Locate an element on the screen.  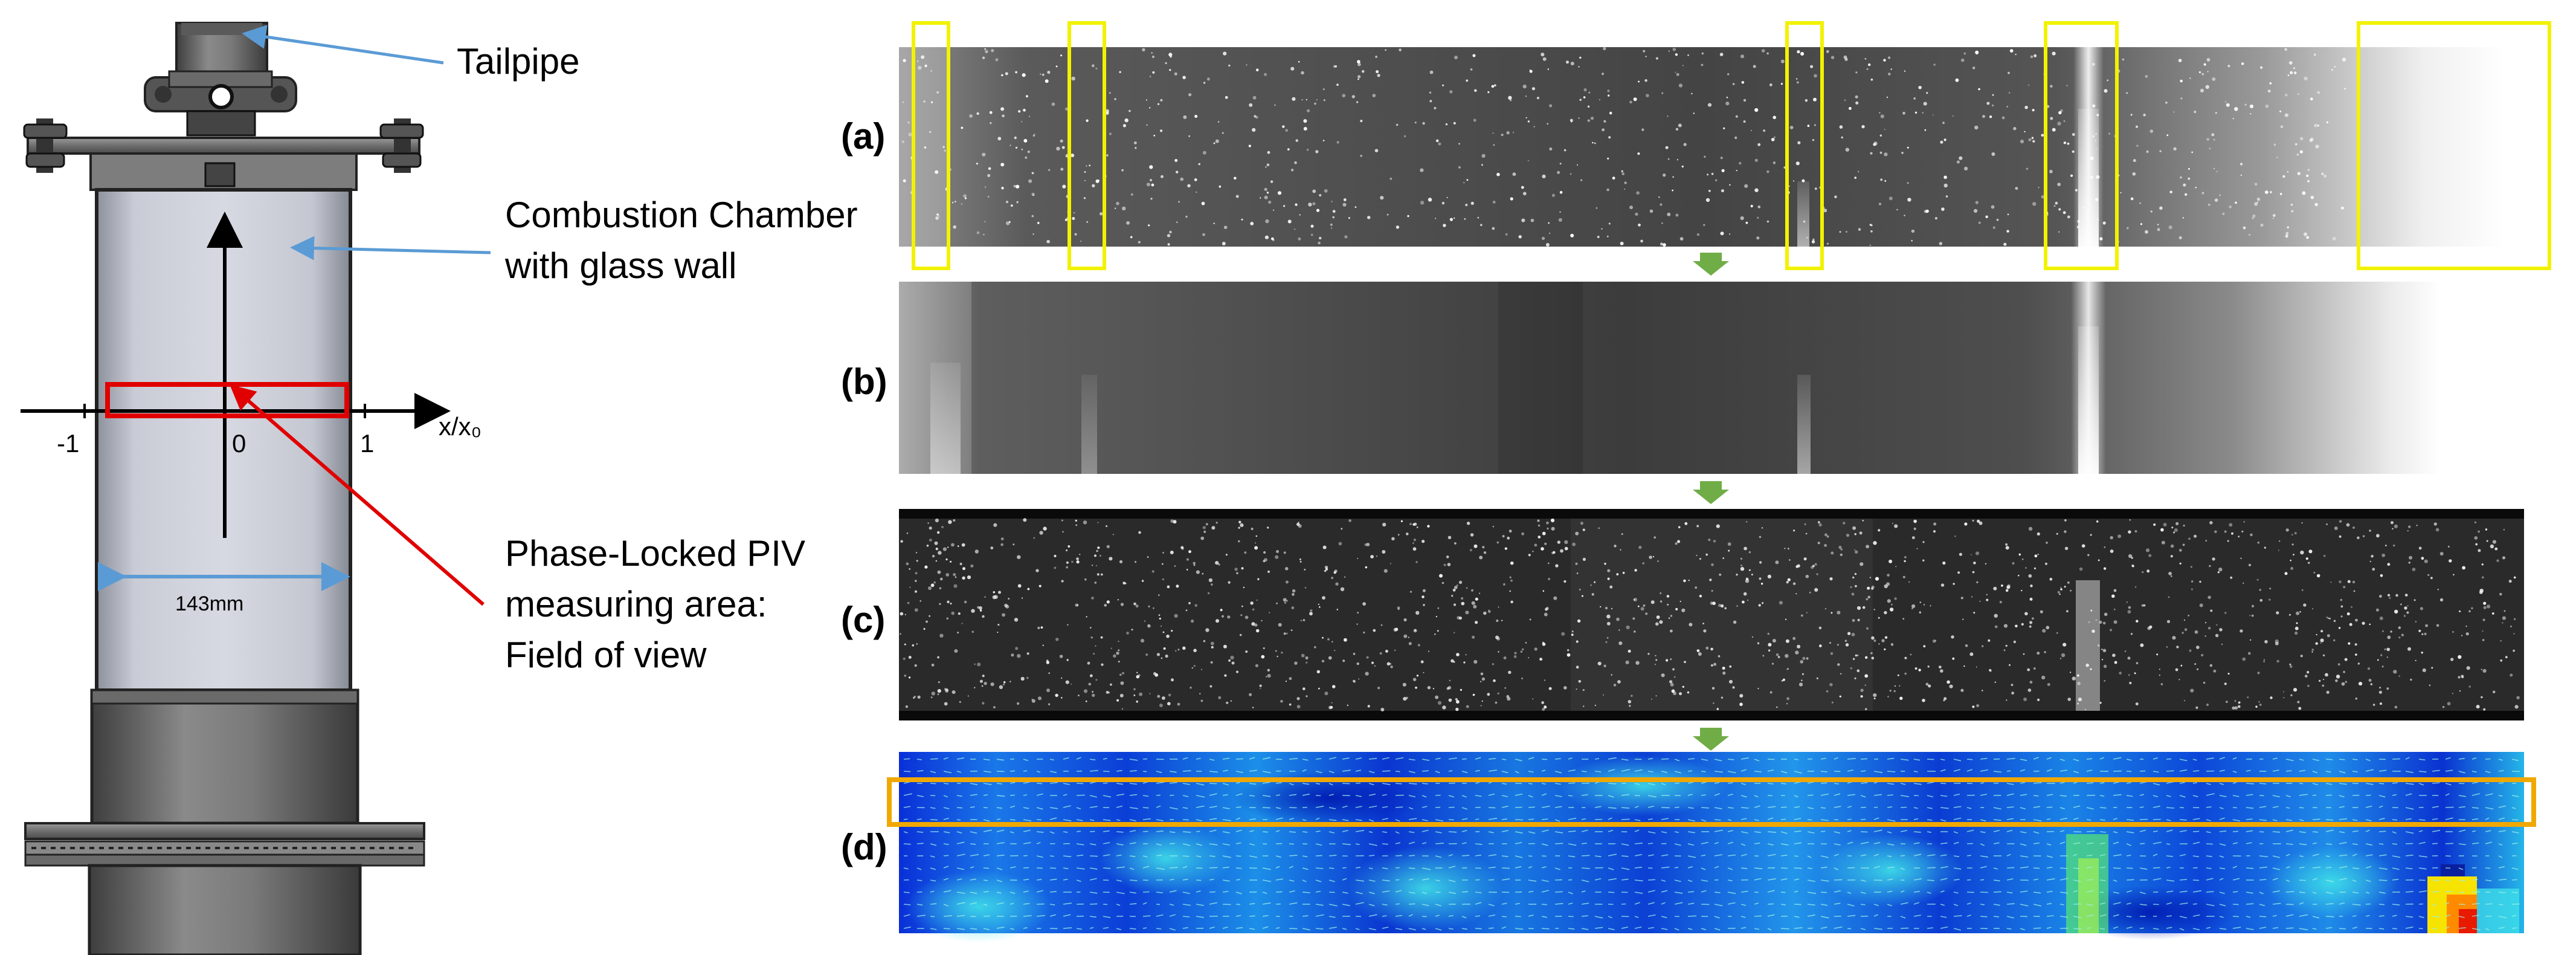
panel-b-background-image is located at coordinates (1702, 378).